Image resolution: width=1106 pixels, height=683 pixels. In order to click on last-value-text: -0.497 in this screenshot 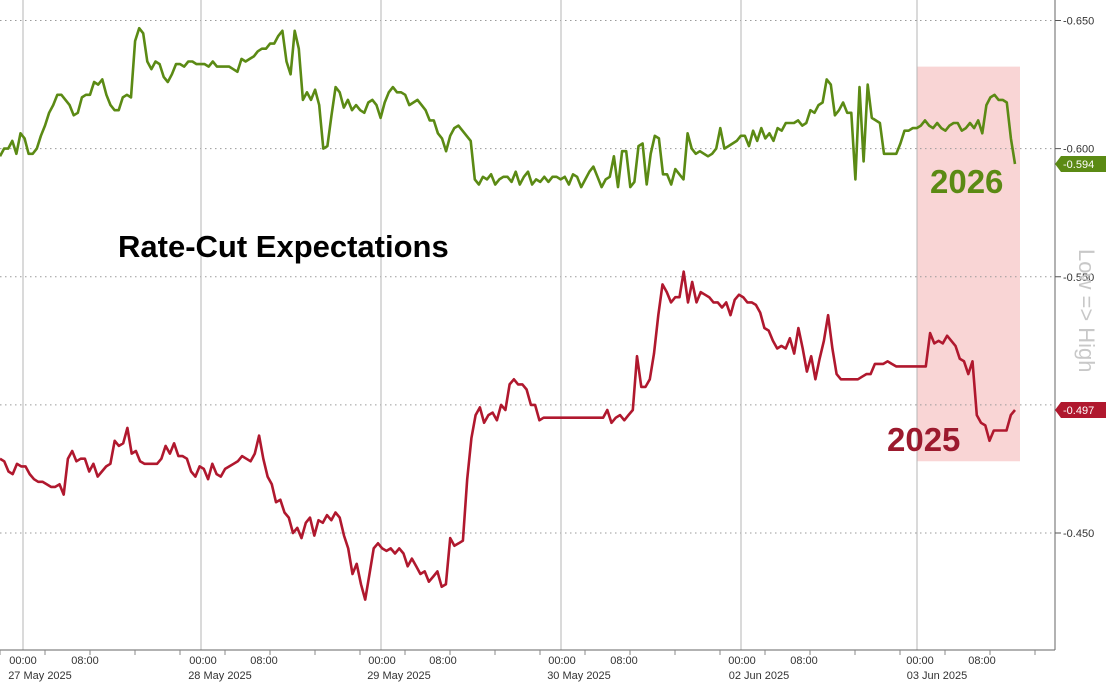, I will do `click(1078, 411)`.